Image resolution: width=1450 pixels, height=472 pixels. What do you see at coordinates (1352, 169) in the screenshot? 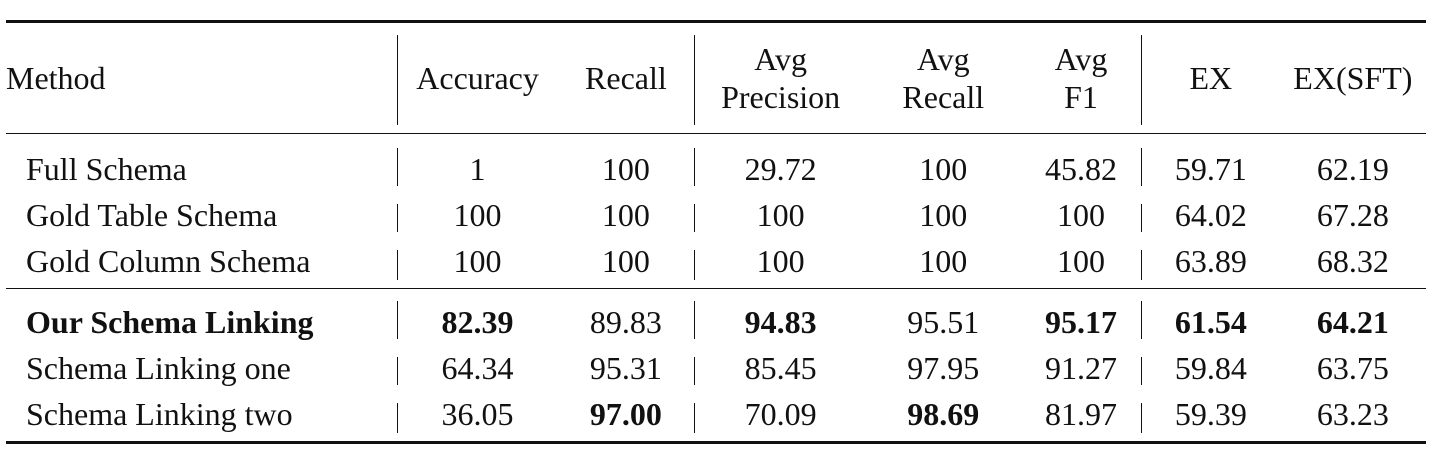
I see `cell-ex-sft: 62.19` at bounding box center [1352, 169].